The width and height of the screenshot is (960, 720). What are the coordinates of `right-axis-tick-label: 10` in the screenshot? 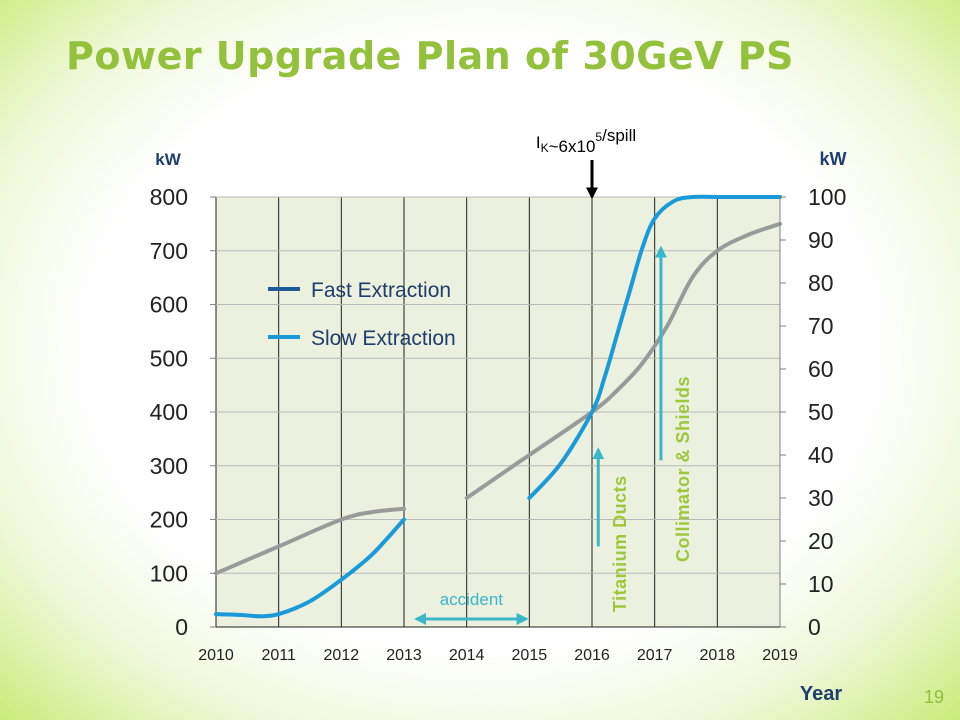 It's located at (821, 584).